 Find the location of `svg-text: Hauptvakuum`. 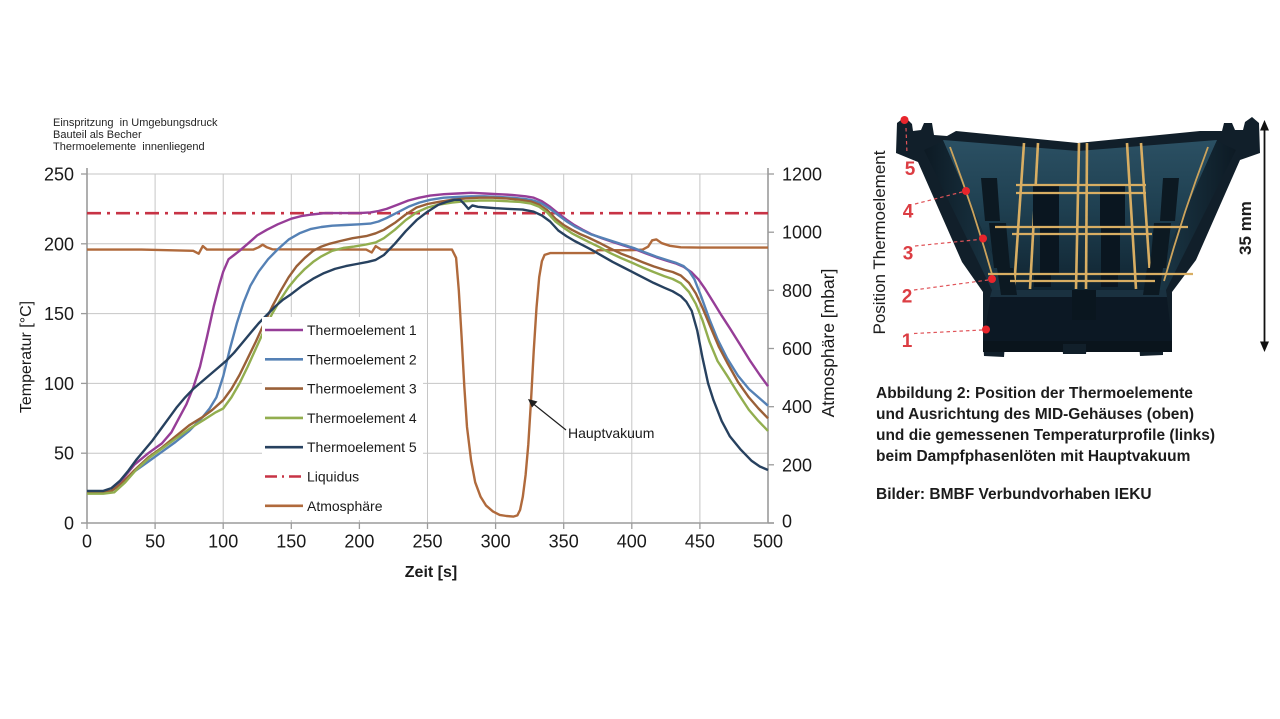

svg-text: Hauptvakuum is located at coordinates (611, 433).